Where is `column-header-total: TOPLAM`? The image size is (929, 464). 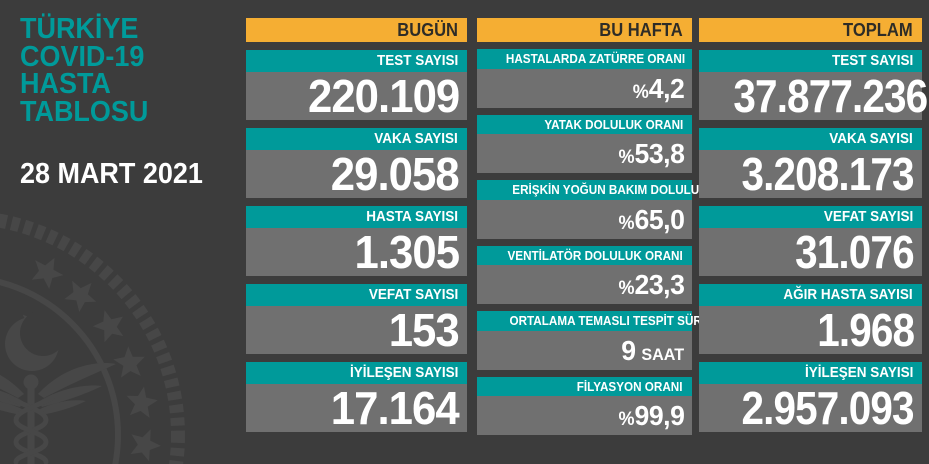
column-header-total: TOPLAM is located at coordinates (810, 30).